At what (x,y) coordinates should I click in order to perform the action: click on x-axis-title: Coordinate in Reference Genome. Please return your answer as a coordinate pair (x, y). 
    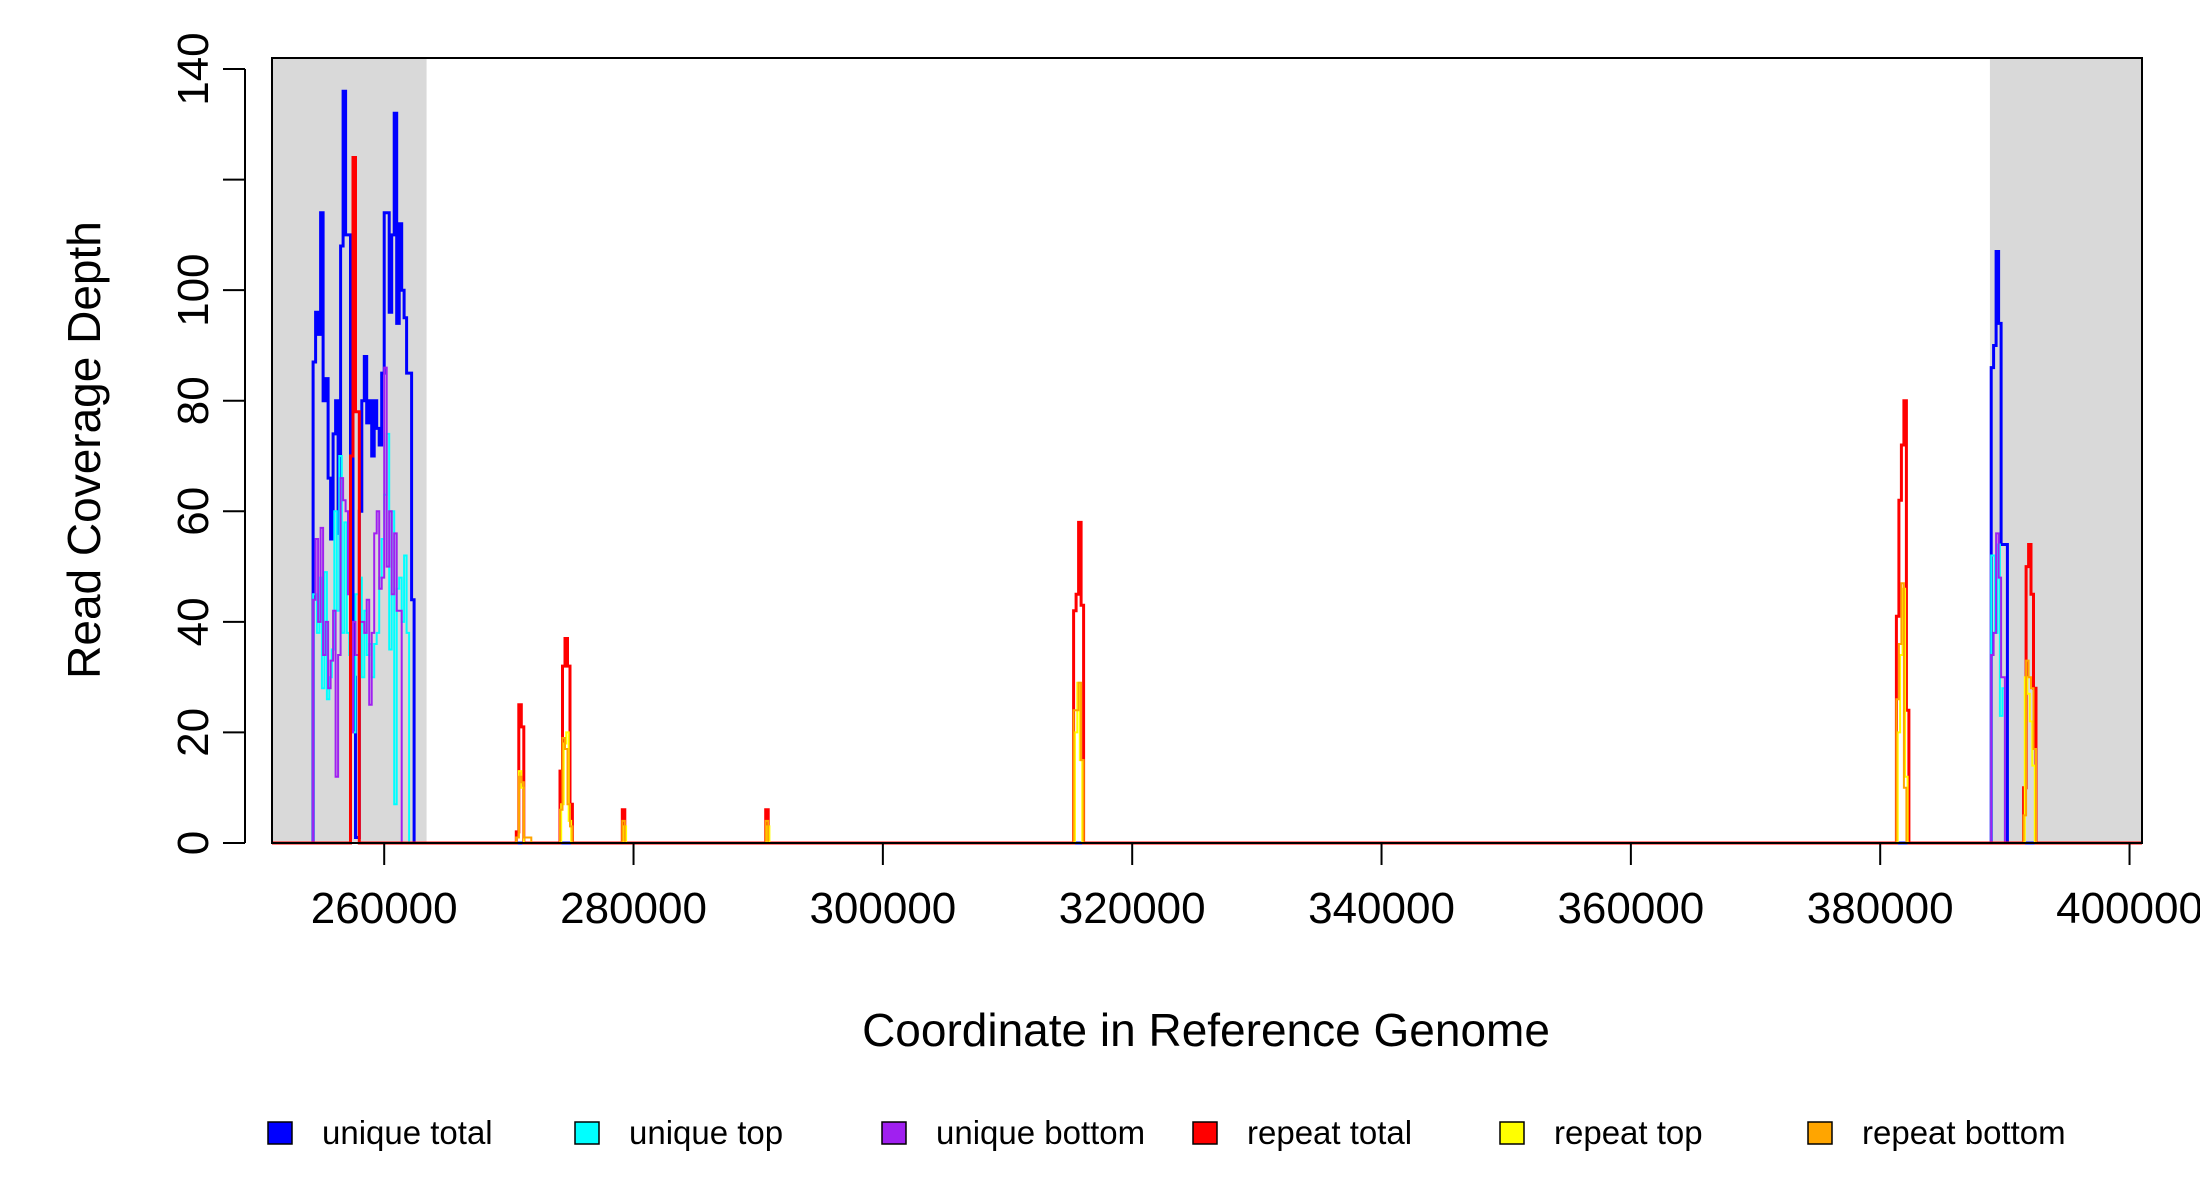
    Looking at the image, I should click on (1206, 1030).